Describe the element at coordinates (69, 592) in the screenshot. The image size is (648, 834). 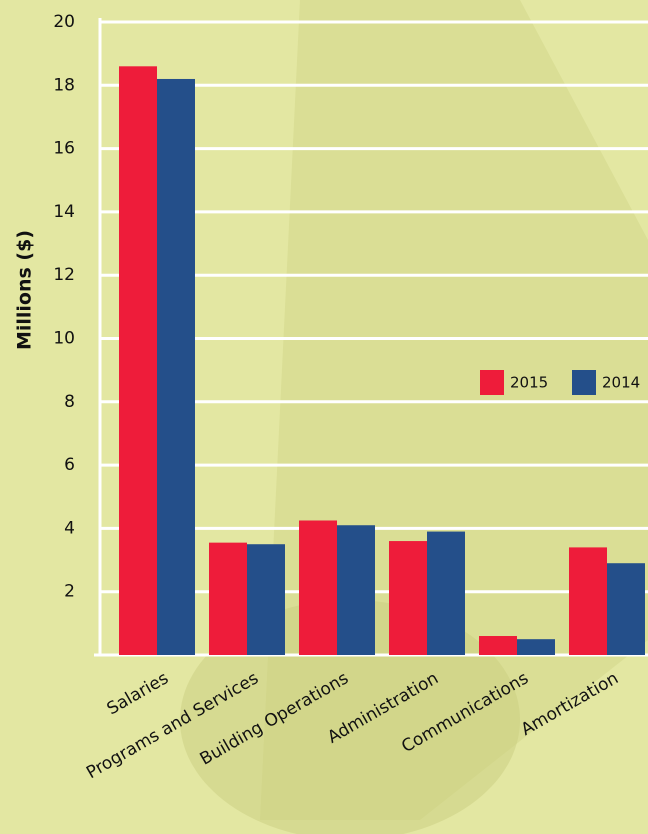
I see `y-tick-label: 2` at that location.